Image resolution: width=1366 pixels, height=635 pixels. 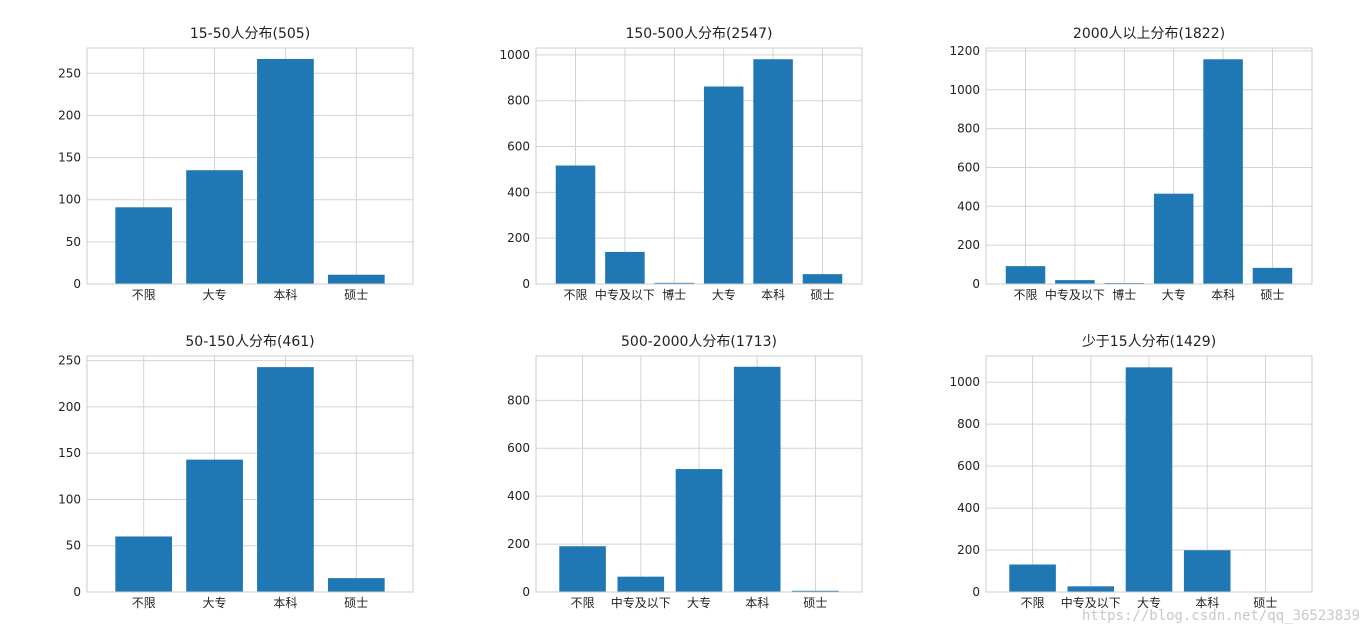 I want to click on chart-title: 500-2000人分布(1713), so click(x=699, y=342).